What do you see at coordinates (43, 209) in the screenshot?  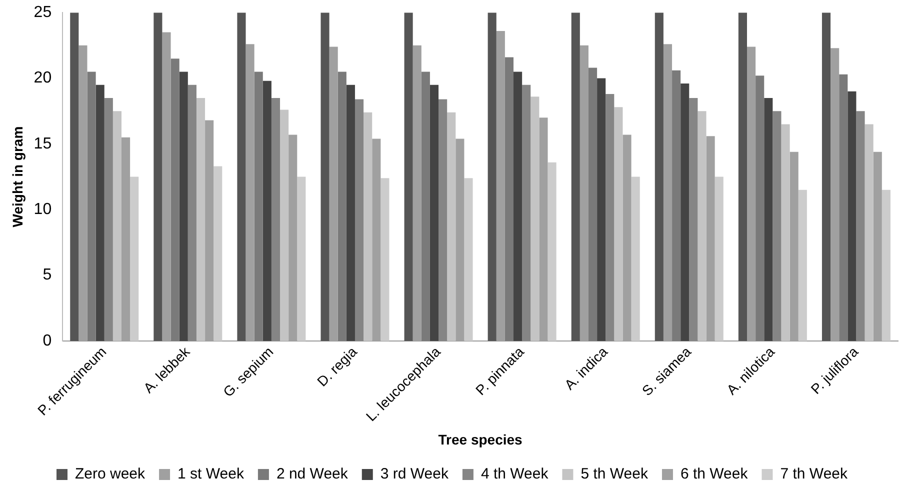 I see `y-tick-label: 10` at bounding box center [43, 209].